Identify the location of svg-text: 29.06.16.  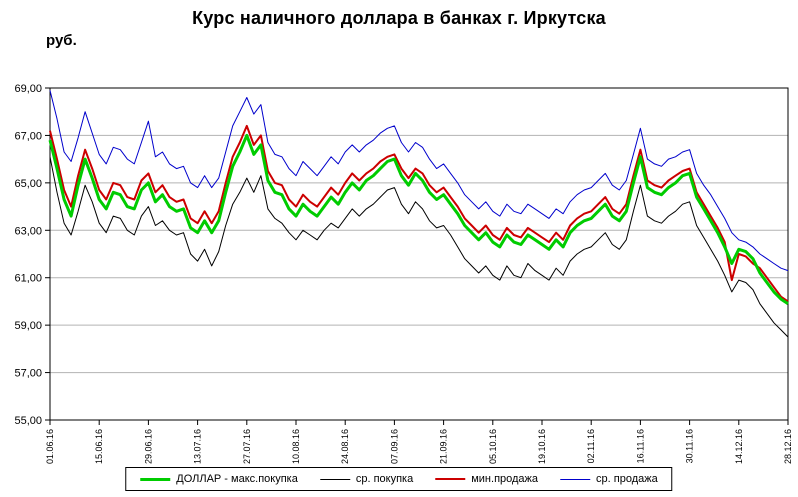
(148, 446).